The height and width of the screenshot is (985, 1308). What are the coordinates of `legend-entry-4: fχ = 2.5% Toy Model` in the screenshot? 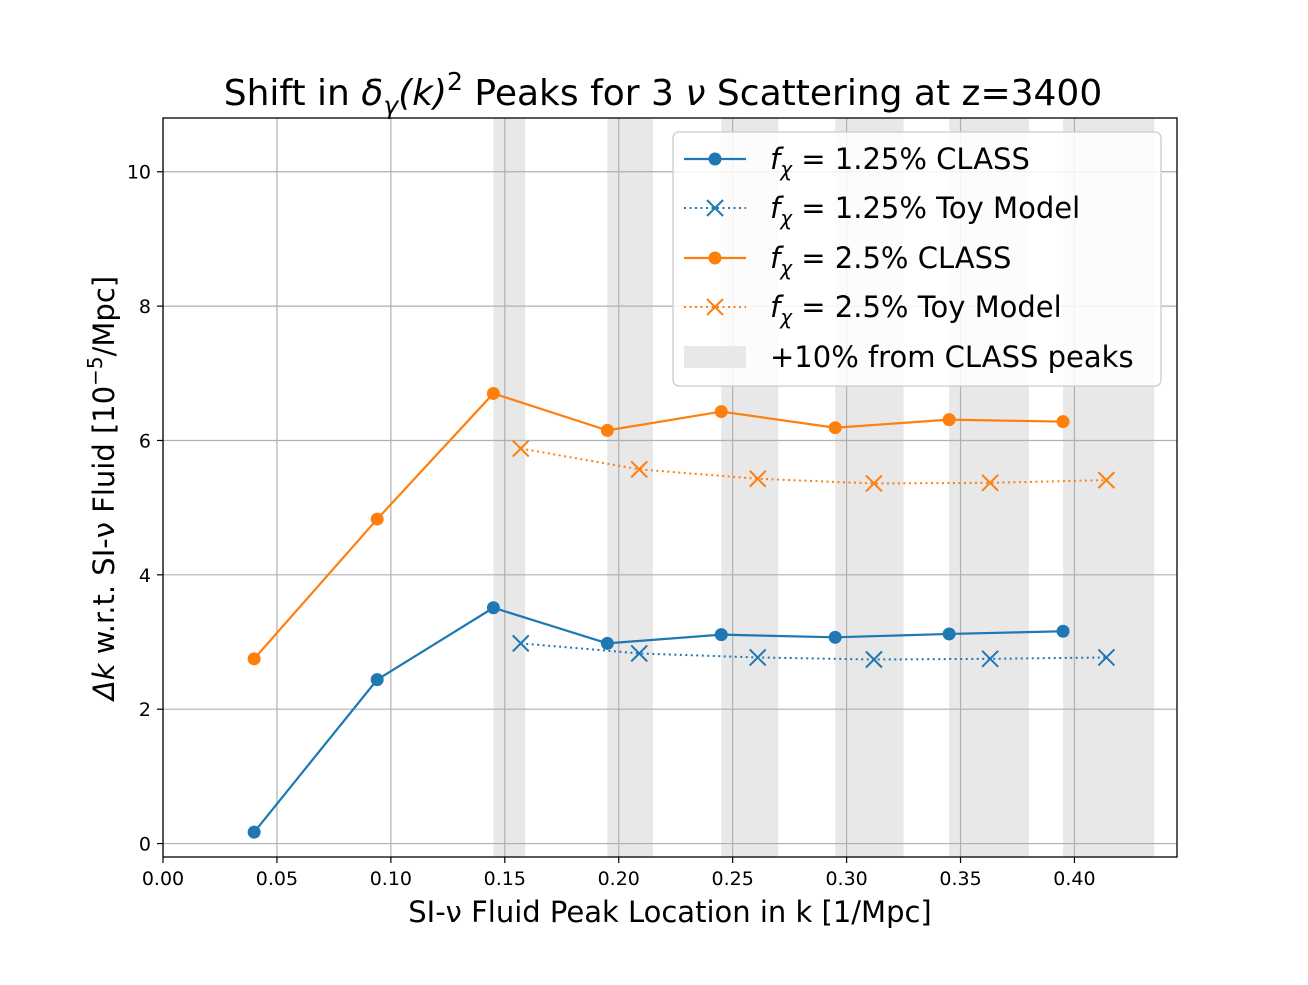 It's located at (873, 309).